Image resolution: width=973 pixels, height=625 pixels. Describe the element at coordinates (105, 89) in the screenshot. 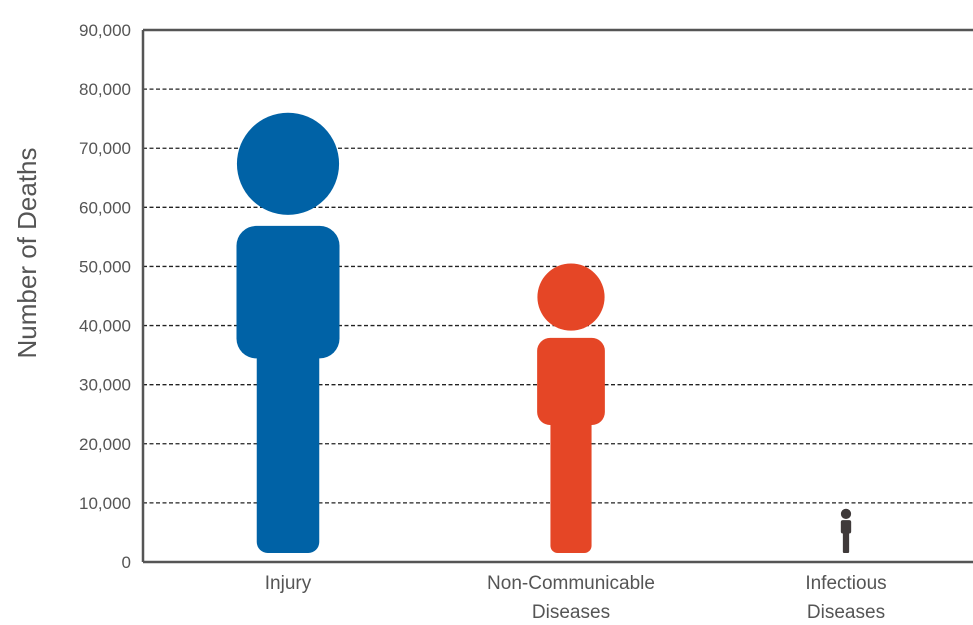

I see `y-tick-label: 80,000` at that location.